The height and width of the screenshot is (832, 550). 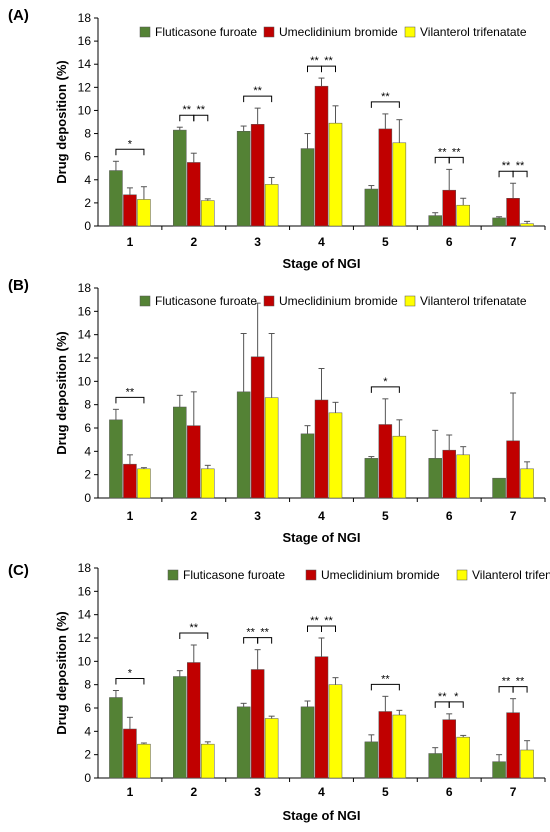 What do you see at coordinates (18, 15) in the screenshot?
I see `panel-label: (A)` at bounding box center [18, 15].